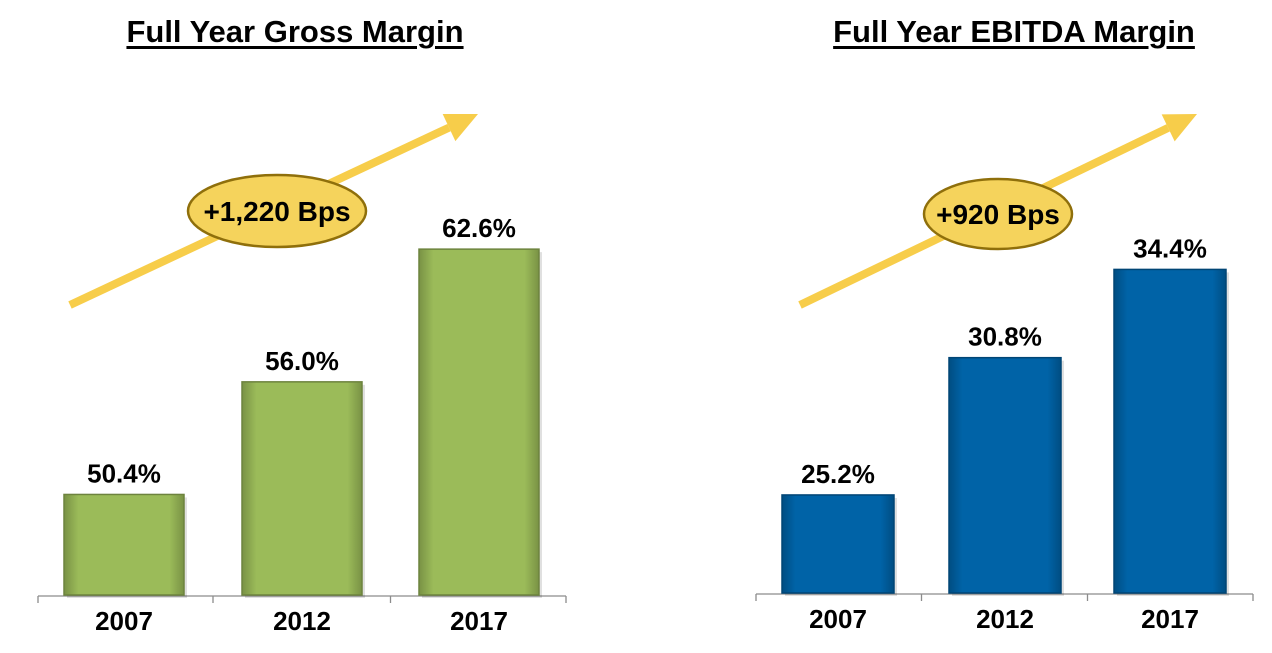 Image resolution: width=1272 pixels, height=653 pixels. Describe the element at coordinates (838, 544) in the screenshot. I see `ebitda-bar-2007` at that location.